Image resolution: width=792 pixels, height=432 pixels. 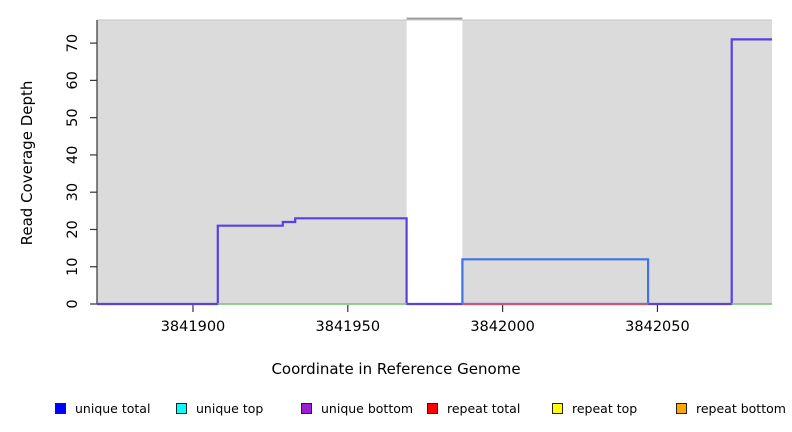 I want to click on legend-label: unique top, so click(x=230, y=408).